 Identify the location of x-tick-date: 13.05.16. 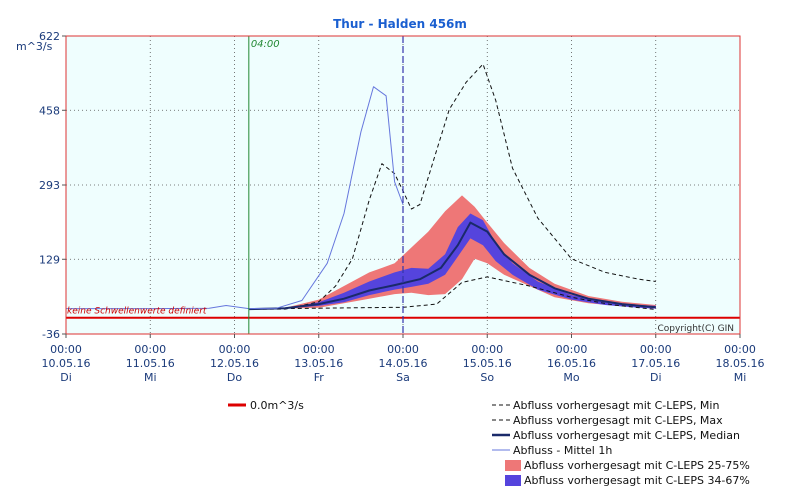
(318, 363).